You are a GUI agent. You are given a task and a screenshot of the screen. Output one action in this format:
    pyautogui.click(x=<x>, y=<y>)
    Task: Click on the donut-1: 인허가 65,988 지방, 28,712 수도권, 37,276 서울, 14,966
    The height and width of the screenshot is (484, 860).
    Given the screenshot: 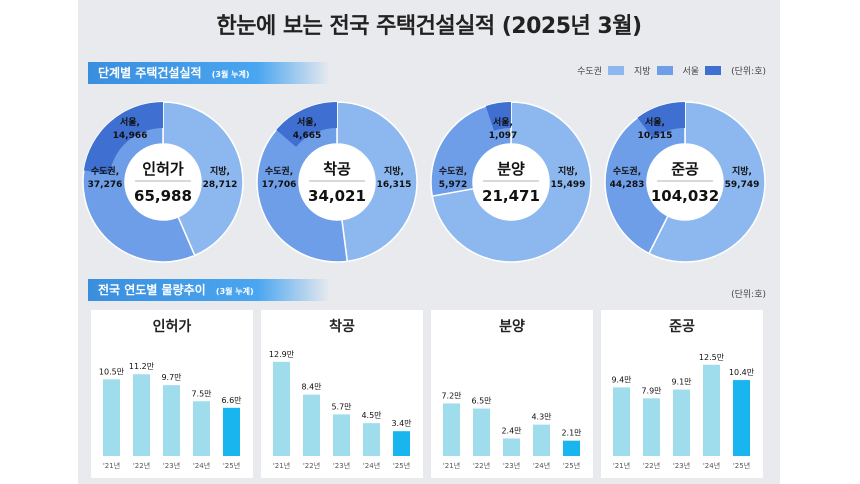 What is the action you would take?
    pyautogui.click(x=163, y=182)
    